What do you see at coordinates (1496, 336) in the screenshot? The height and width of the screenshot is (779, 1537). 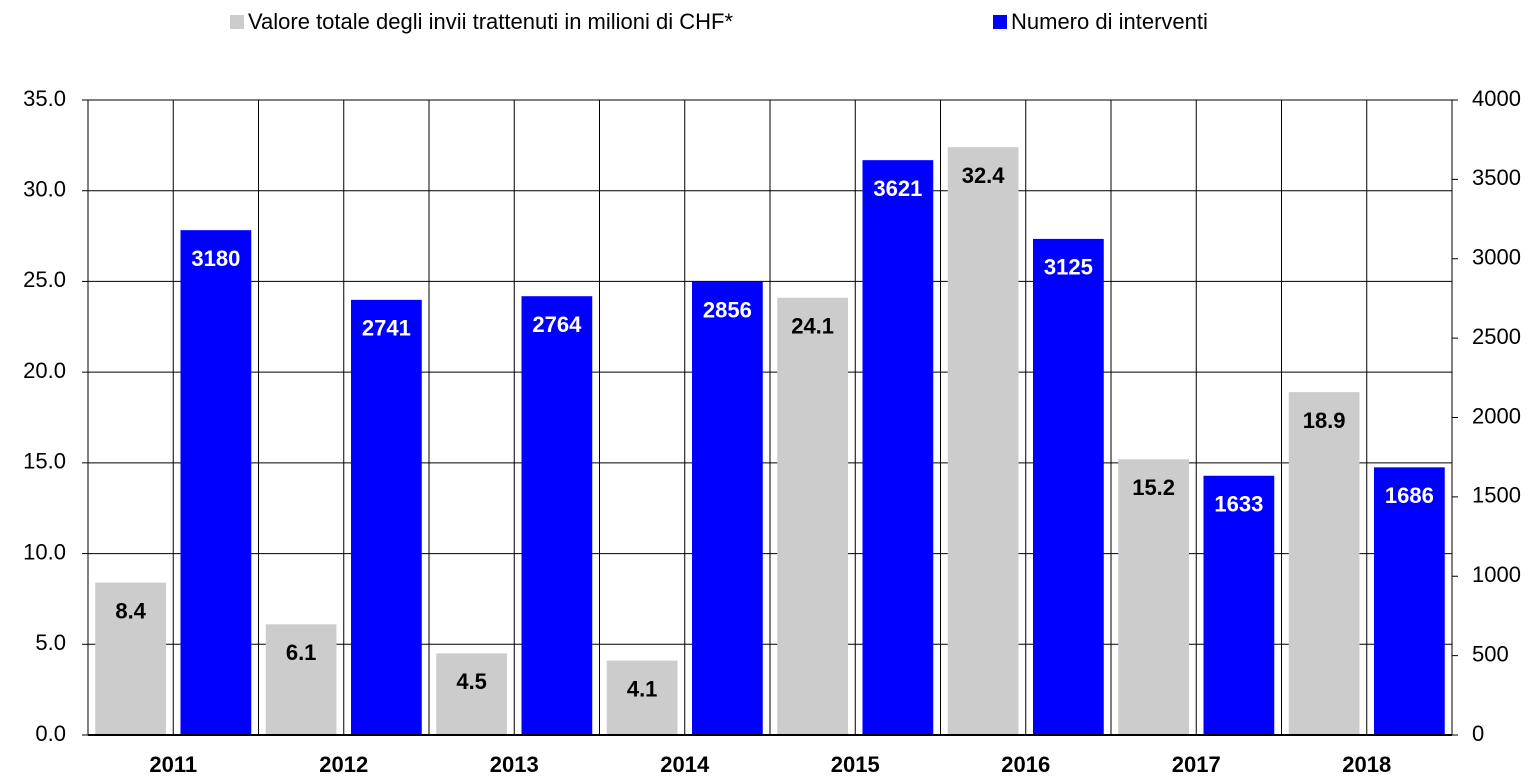 I see `y2-tick-label: 2500` at bounding box center [1496, 336].